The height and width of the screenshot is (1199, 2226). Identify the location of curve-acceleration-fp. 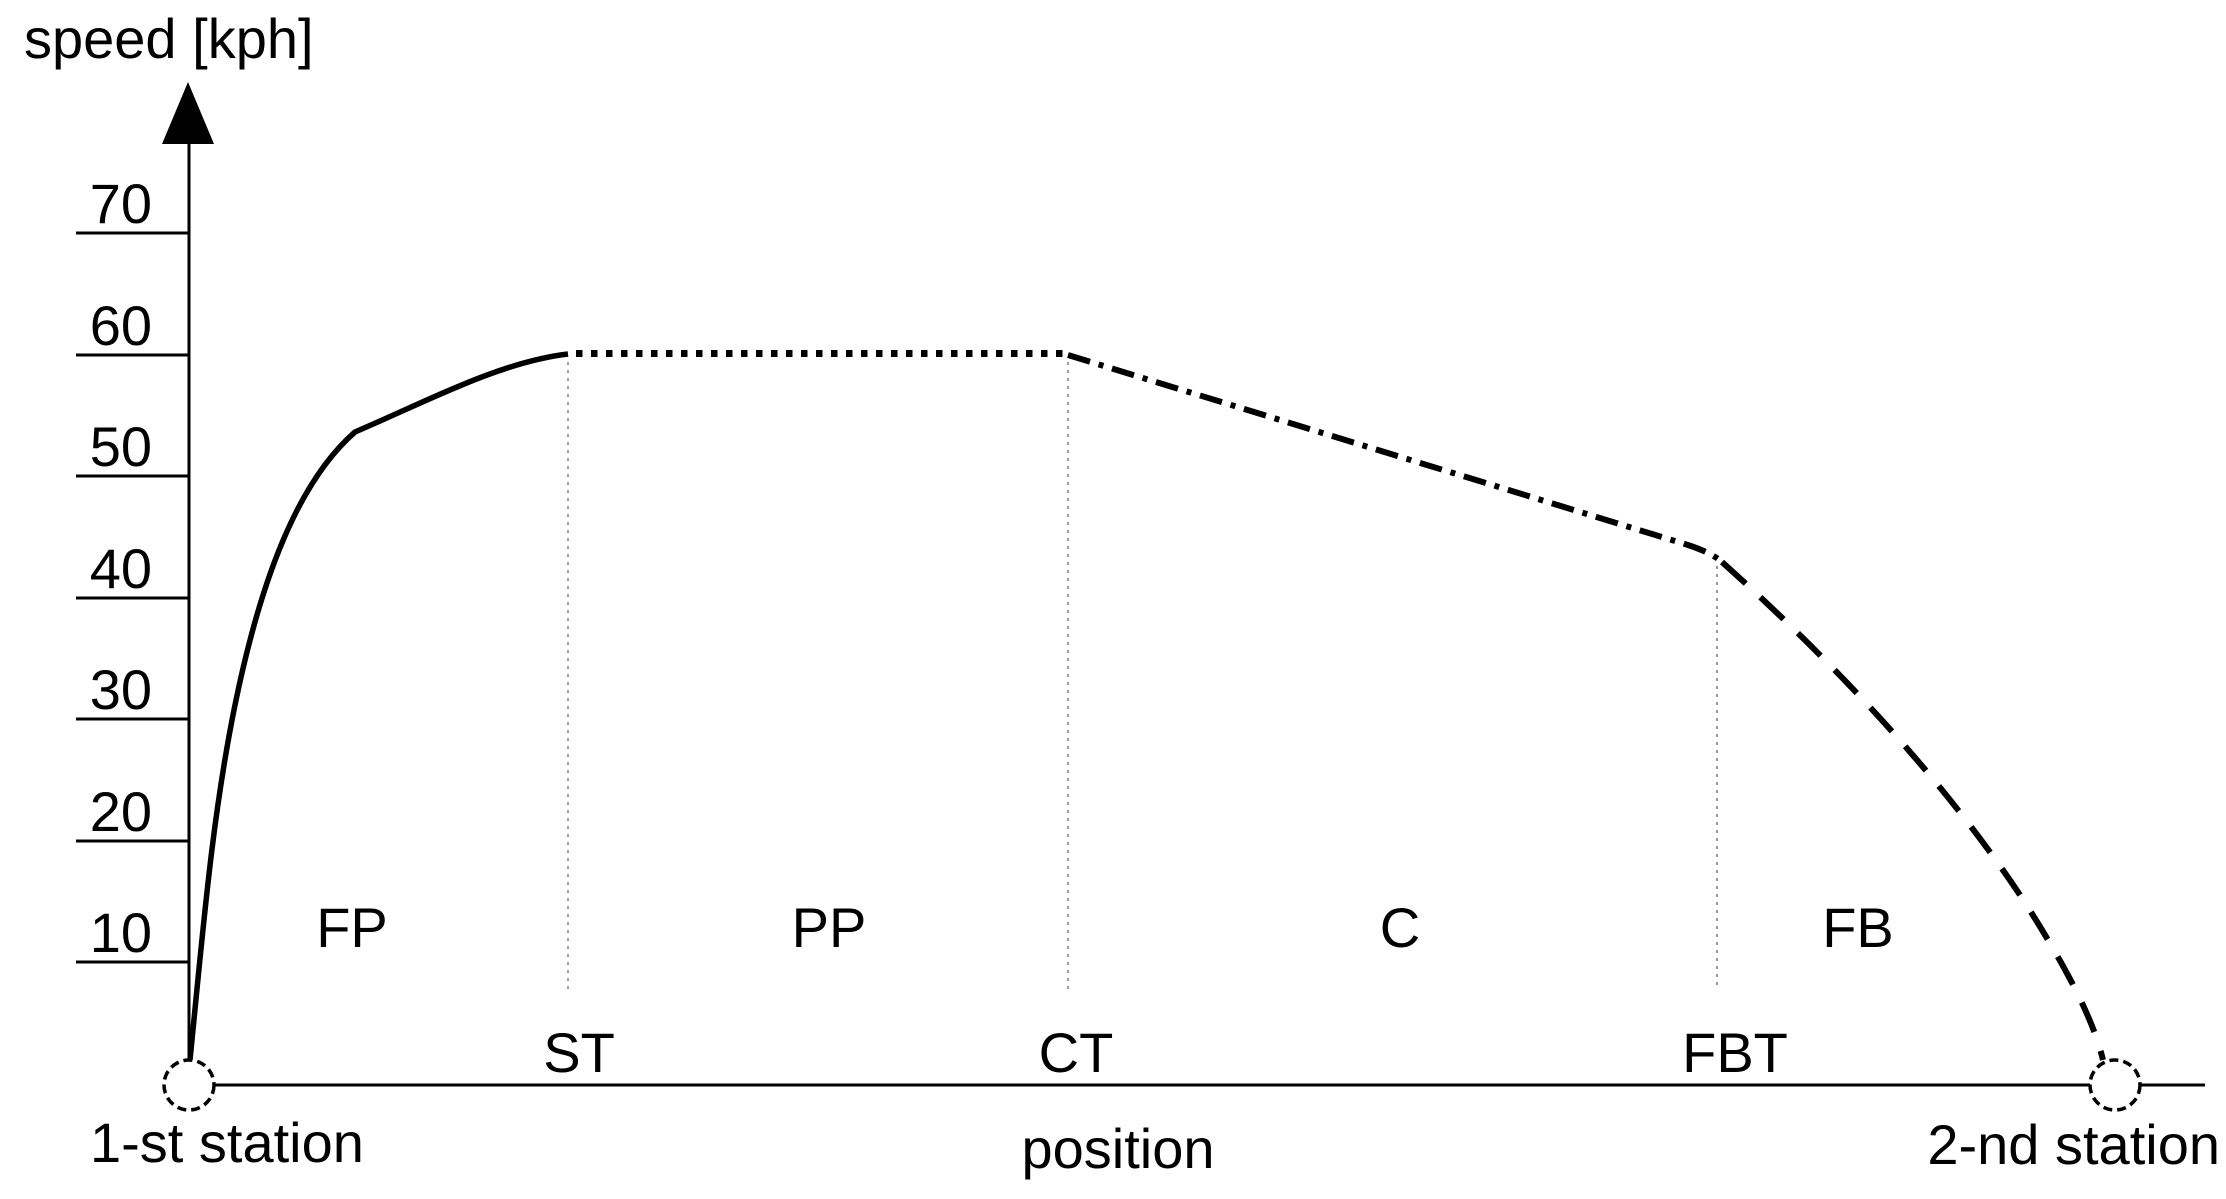
(378, 706).